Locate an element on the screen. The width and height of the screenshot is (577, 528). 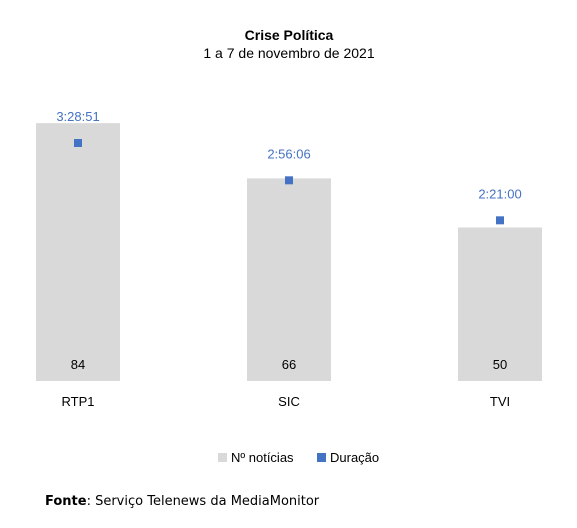
chart-title: Crise Política is located at coordinates (289, 35).